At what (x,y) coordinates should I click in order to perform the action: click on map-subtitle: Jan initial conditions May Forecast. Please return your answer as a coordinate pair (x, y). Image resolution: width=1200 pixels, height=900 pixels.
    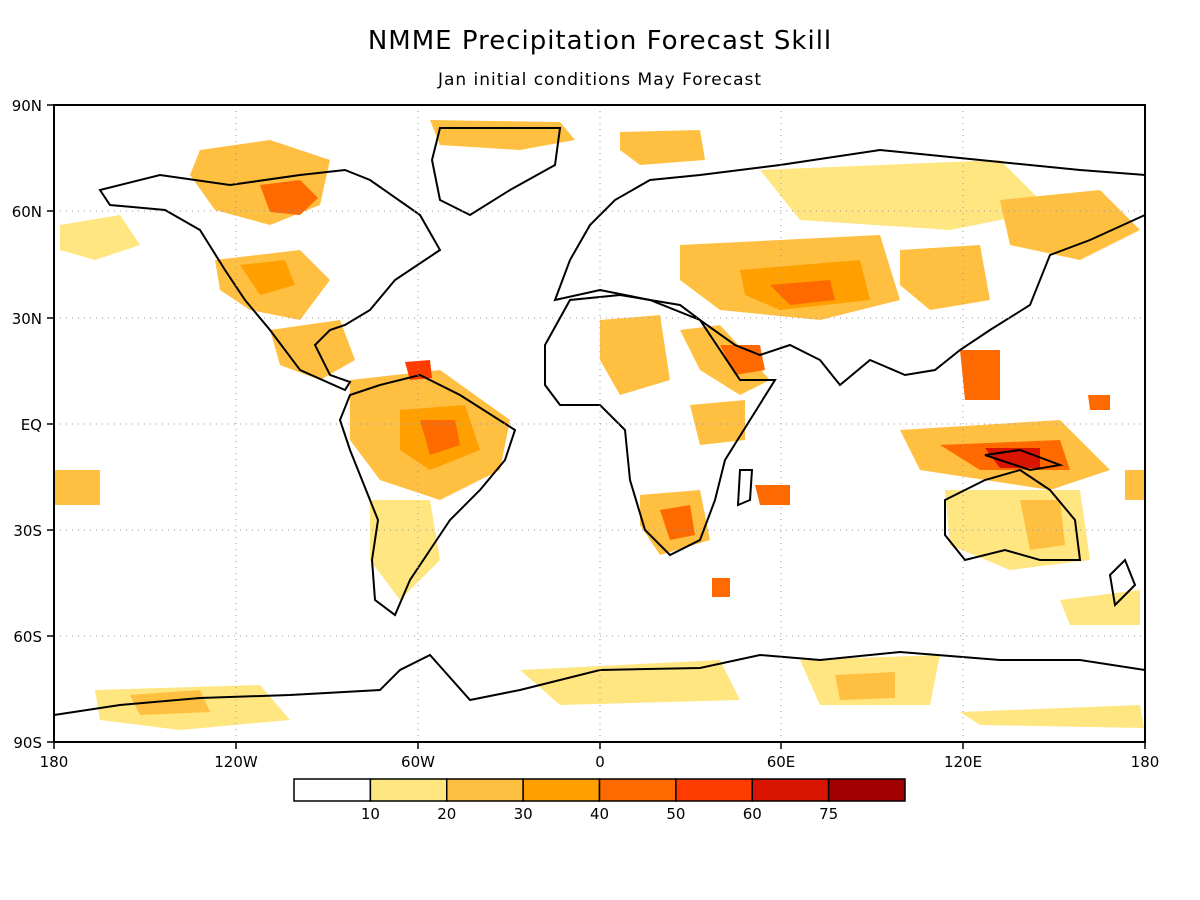
    Looking at the image, I should click on (600, 80).